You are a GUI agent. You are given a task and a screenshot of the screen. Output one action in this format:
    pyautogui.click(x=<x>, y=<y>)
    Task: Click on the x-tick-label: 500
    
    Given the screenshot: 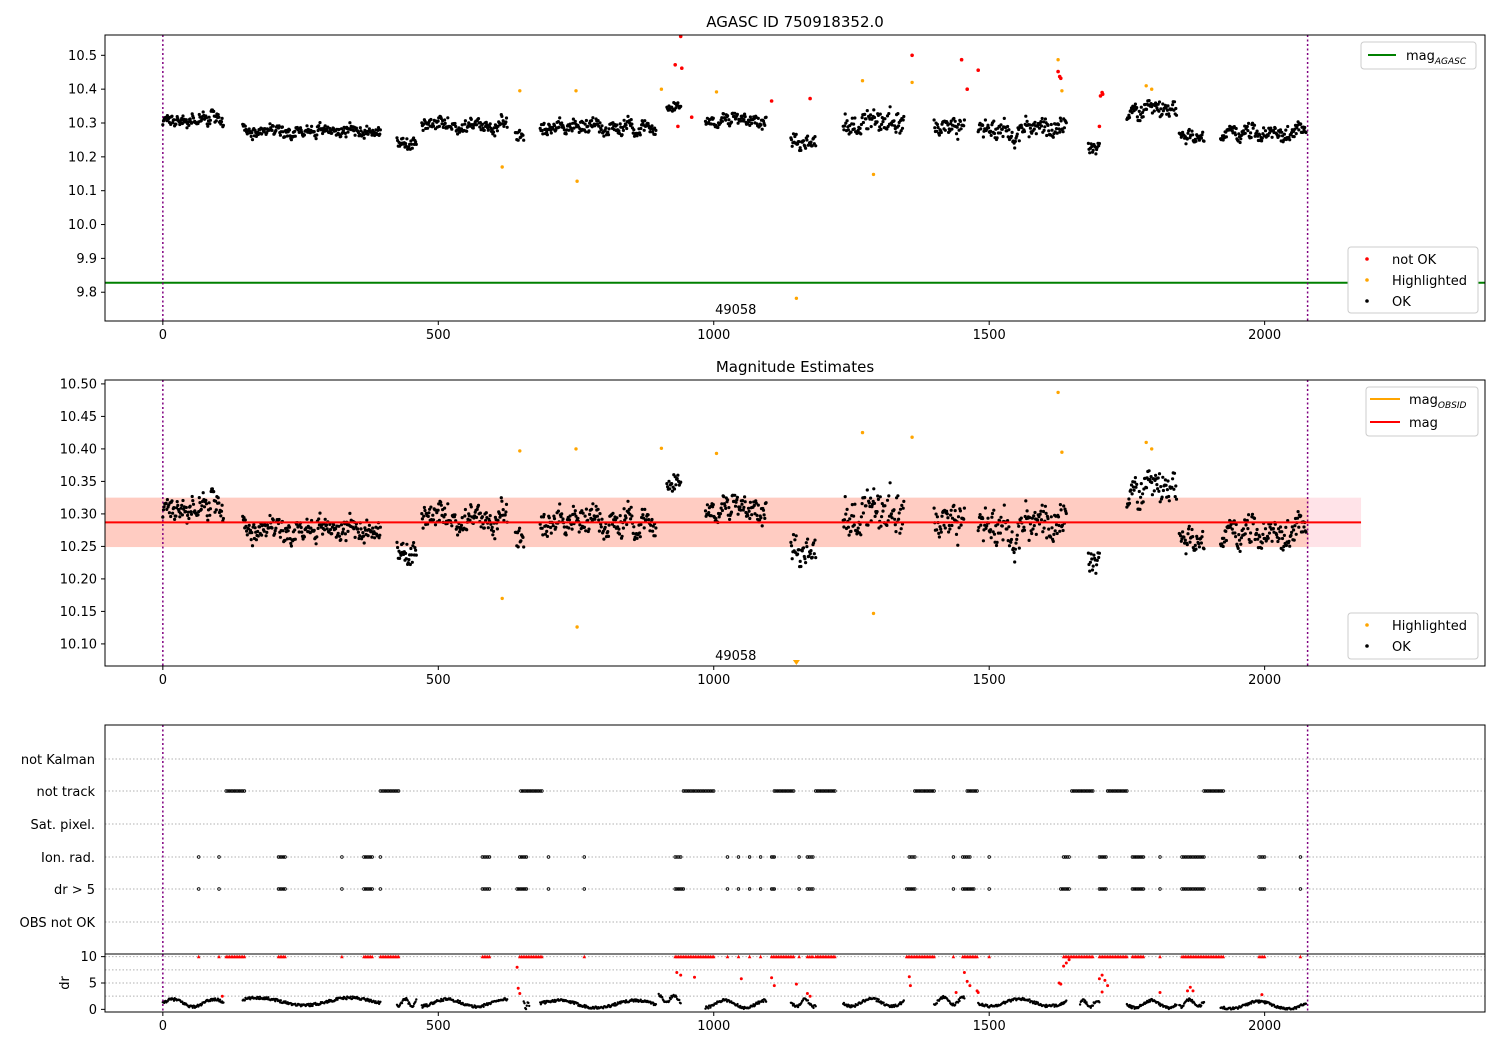 What is the action you would take?
    pyautogui.click(x=438, y=335)
    